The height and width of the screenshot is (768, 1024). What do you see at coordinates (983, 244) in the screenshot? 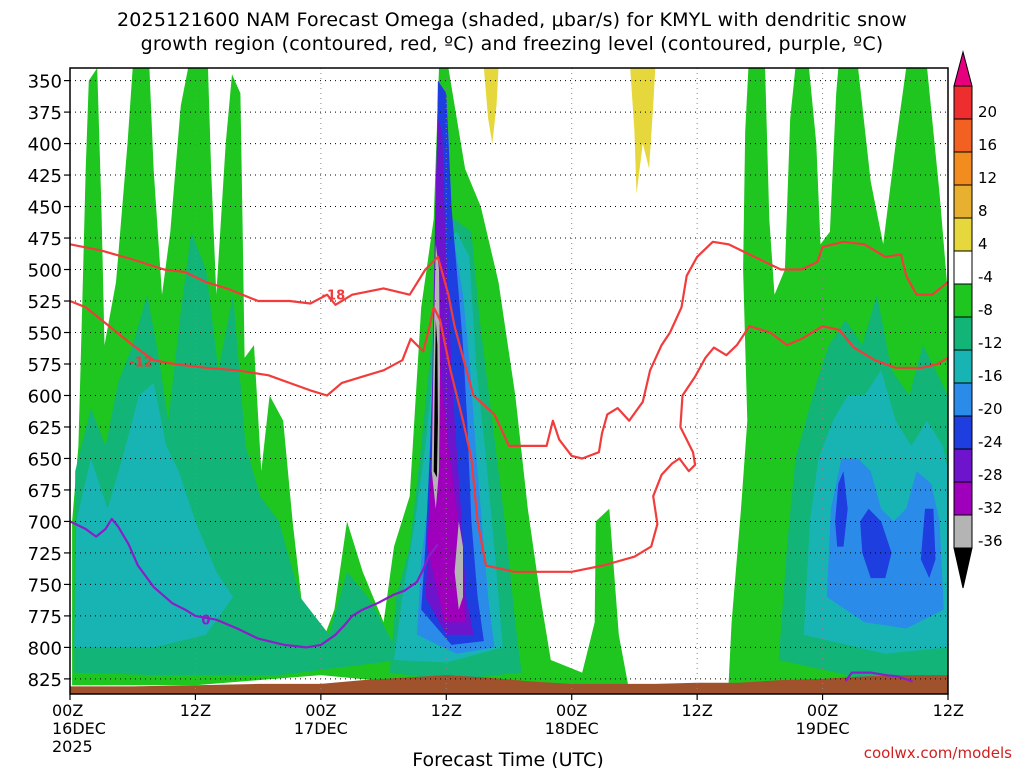
I see `colorbar-label-4: 4` at bounding box center [983, 244].